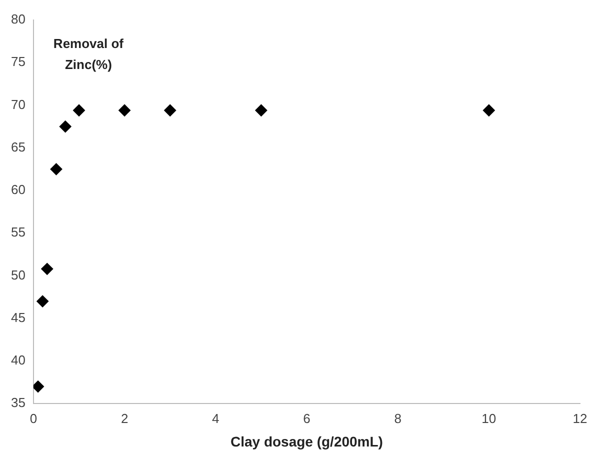  Describe the element at coordinates (398, 418) in the screenshot. I see `x-tick-label: 8` at that location.